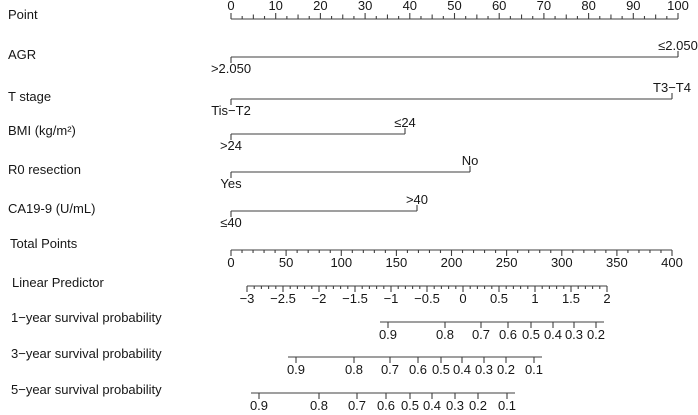 This screenshot has width=698, height=415. I want to click on tick-label: −2.5, so click(283, 298).